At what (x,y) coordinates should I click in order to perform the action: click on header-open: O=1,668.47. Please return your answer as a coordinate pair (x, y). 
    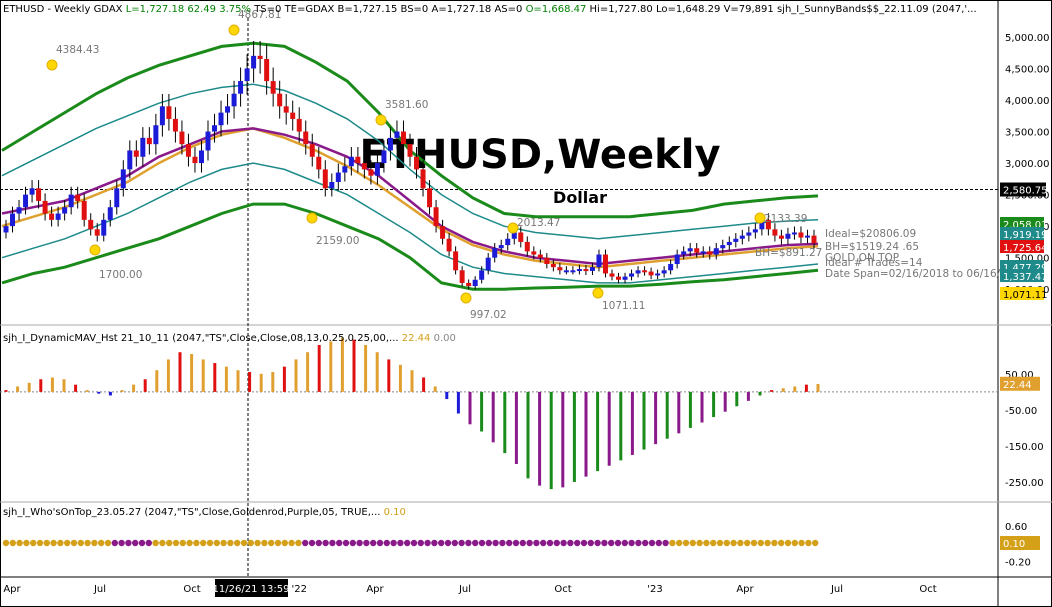
    Looking at the image, I should click on (556, 9).